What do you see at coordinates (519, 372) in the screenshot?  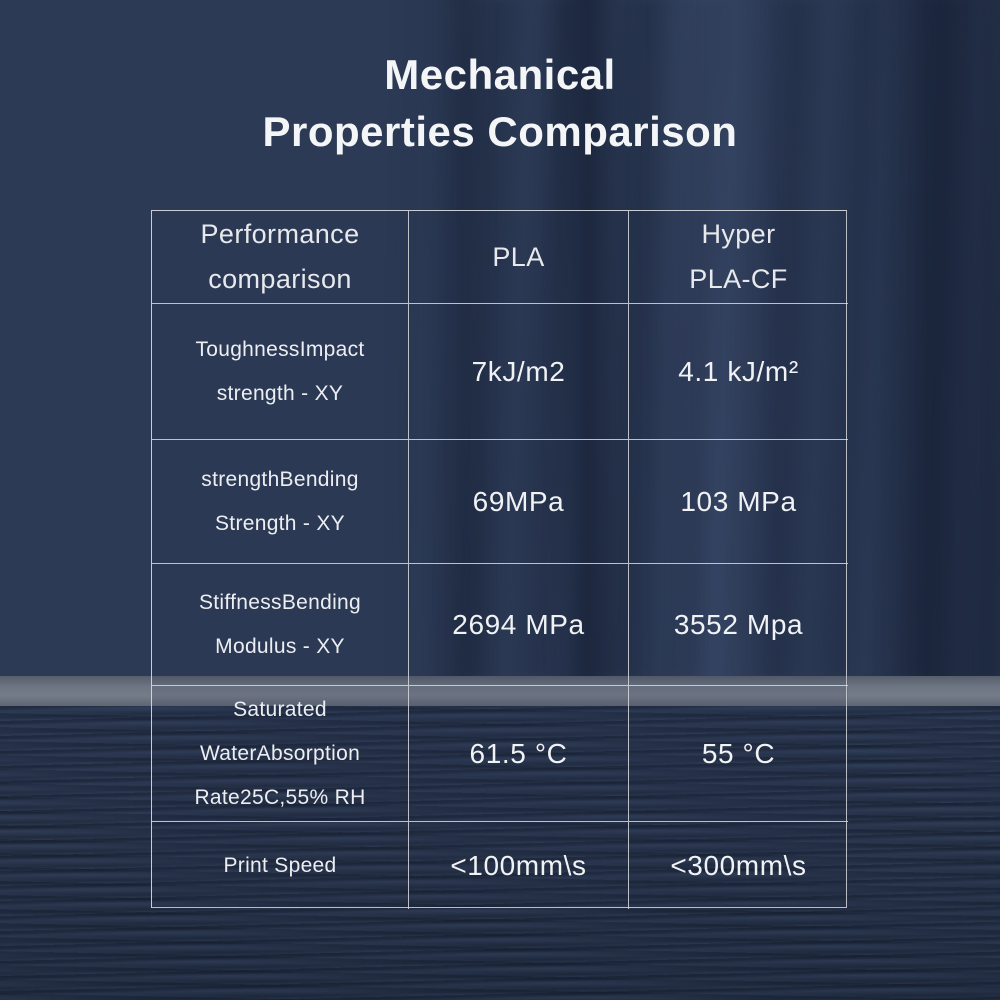 I see `row-impact-strength-pla-value: 7kJ/m2` at bounding box center [519, 372].